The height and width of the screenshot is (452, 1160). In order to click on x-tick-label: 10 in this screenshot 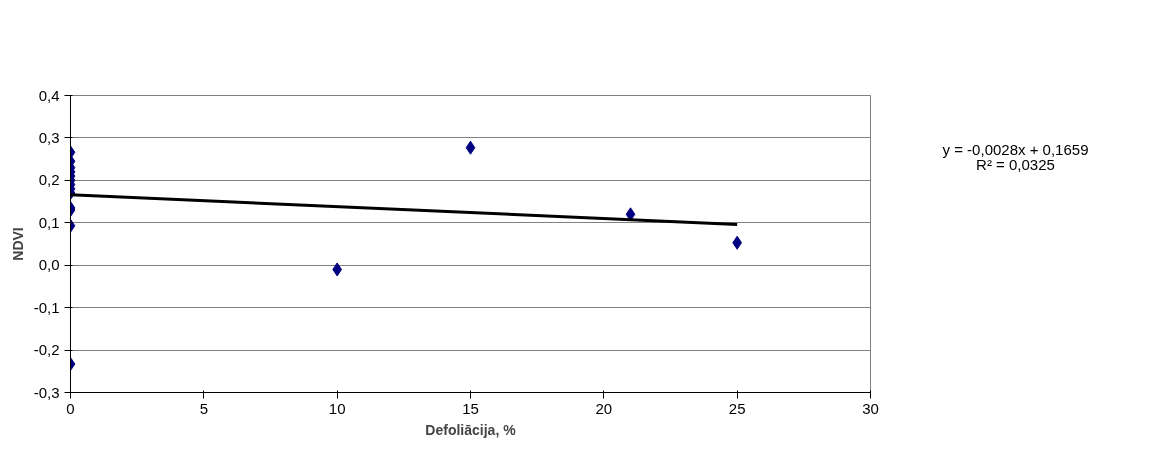, I will do `click(337, 408)`.